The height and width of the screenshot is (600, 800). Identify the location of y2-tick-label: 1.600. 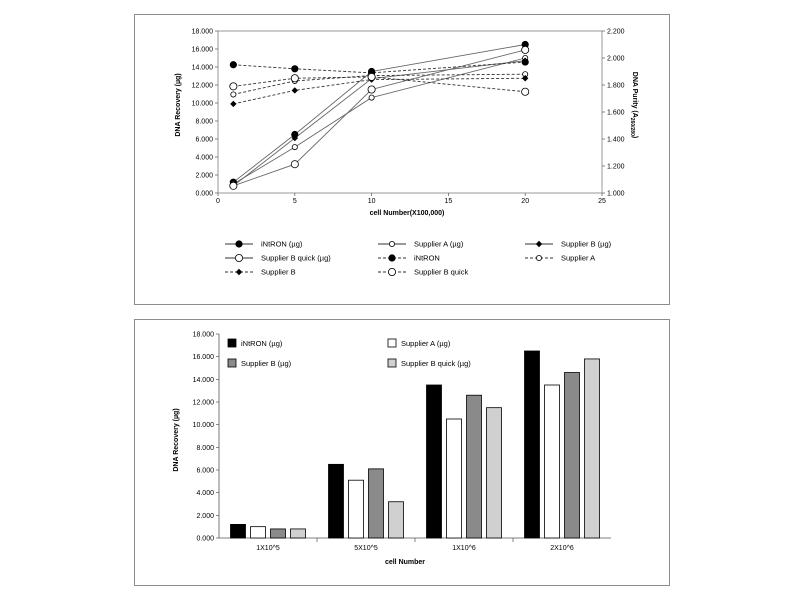
(616, 113).